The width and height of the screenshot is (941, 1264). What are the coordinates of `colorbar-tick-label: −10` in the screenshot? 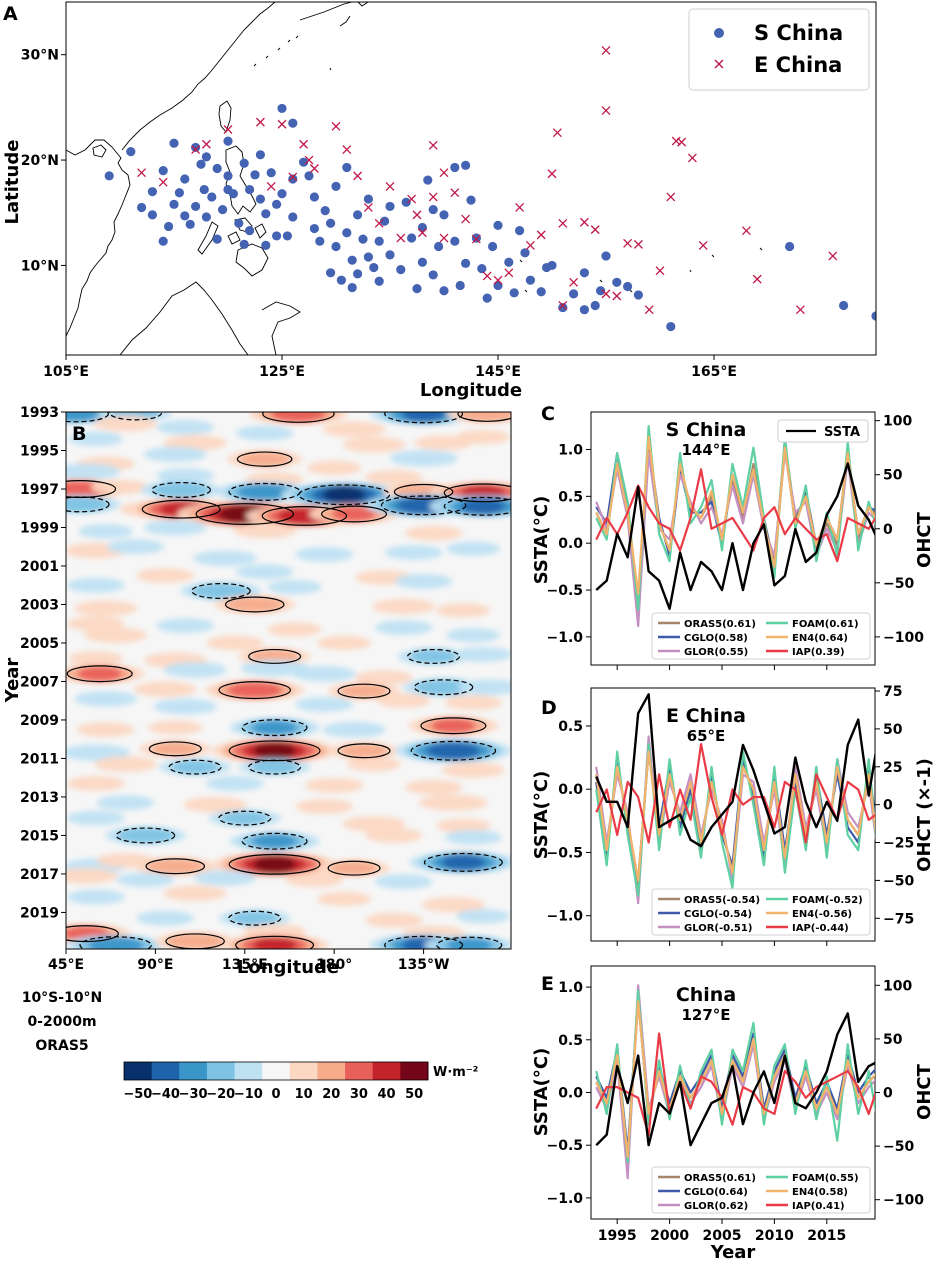 It's located at (248, 1094).